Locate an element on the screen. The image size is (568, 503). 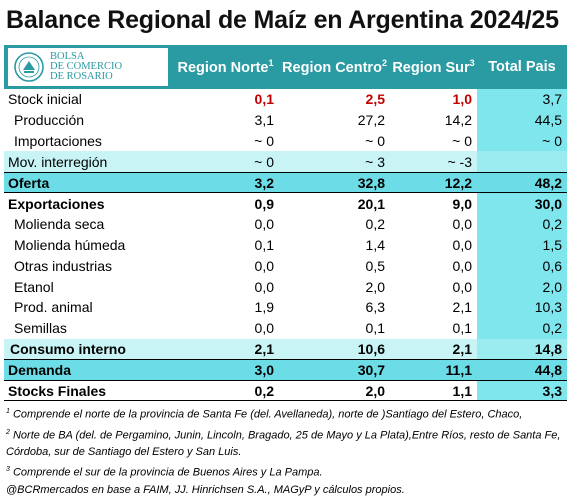
bcr-logo: BOLSA DE COMERCIO DE ROSARIO is located at coordinates (88, 67).